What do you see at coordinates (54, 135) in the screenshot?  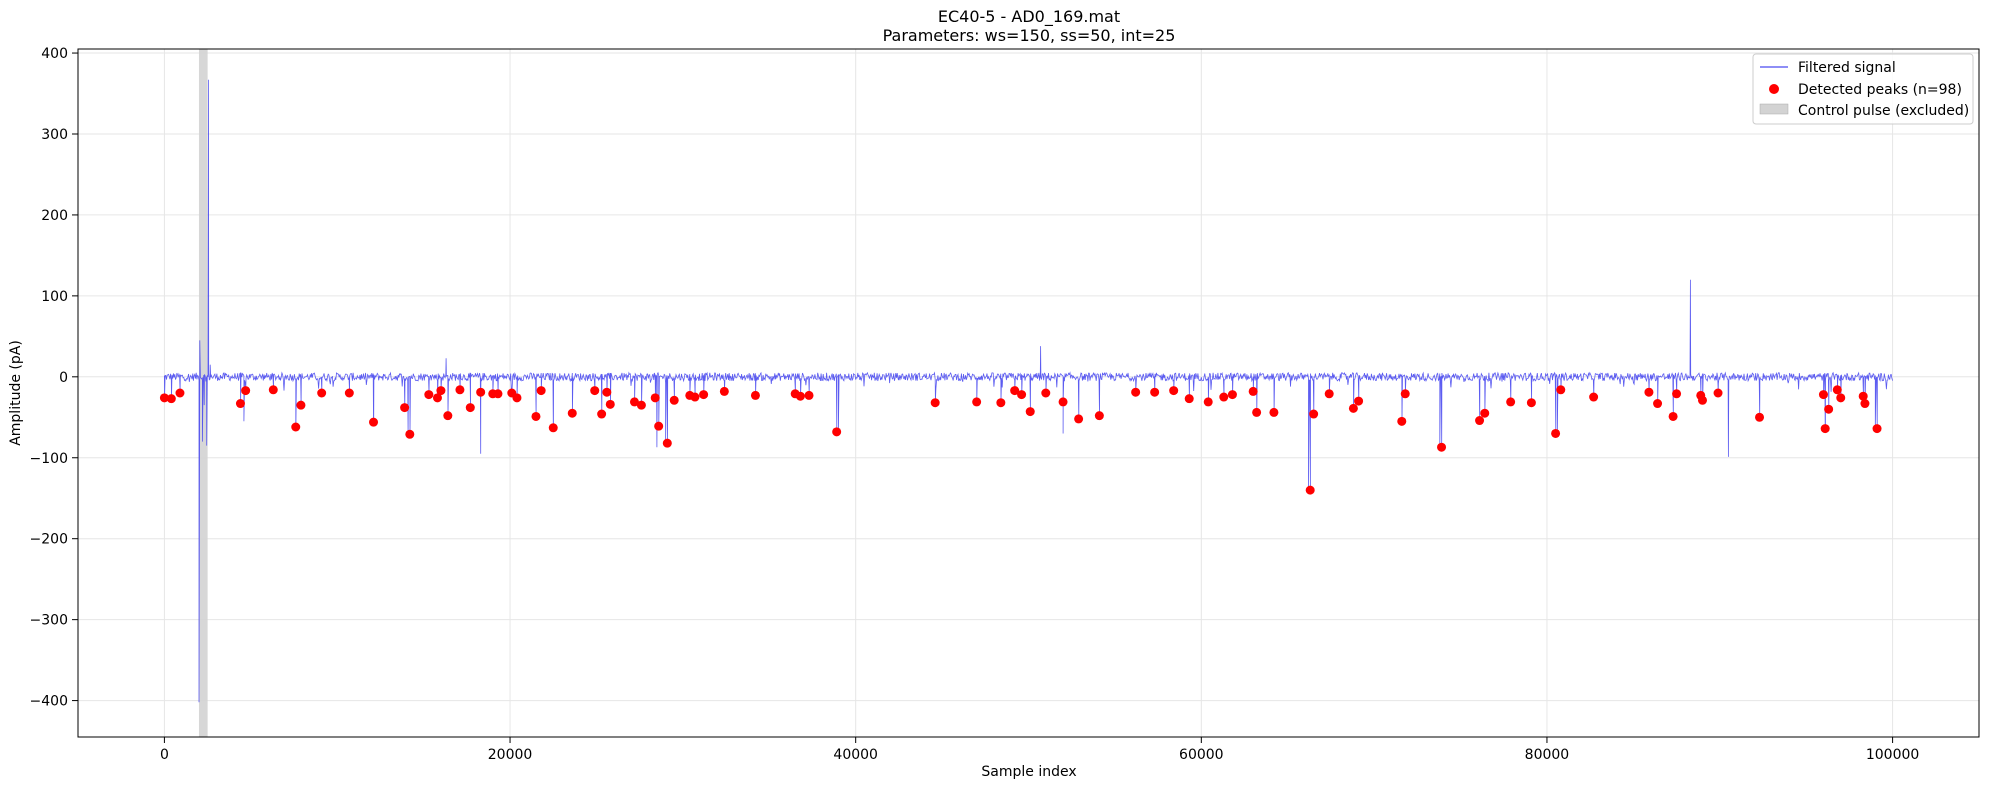 I see `y-tick-label: 300` at bounding box center [54, 135].